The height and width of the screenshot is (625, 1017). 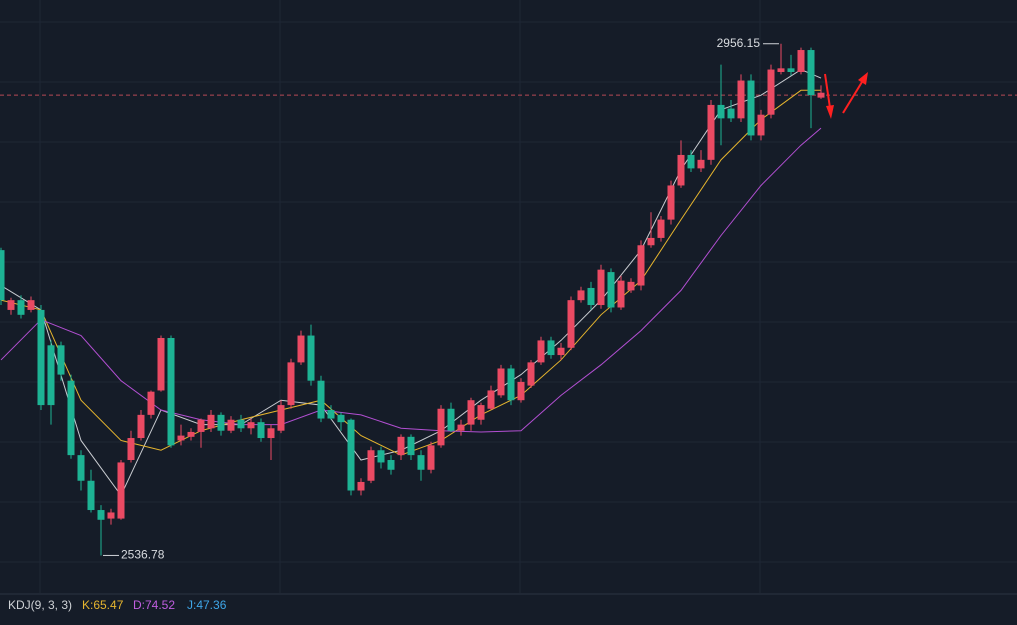 What do you see at coordinates (827, 91) in the screenshot?
I see `arrow-down` at bounding box center [827, 91].